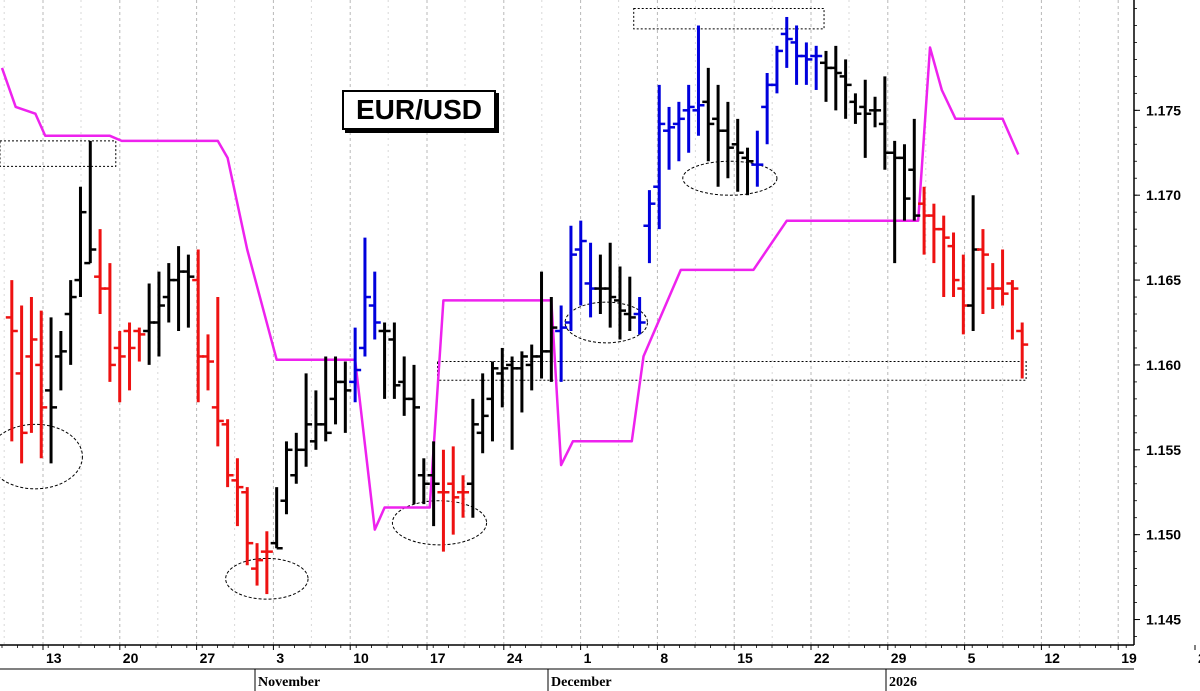  What do you see at coordinates (1163, 110) in the screenshot?
I see `y-tick-label: 1.175` at bounding box center [1163, 110].